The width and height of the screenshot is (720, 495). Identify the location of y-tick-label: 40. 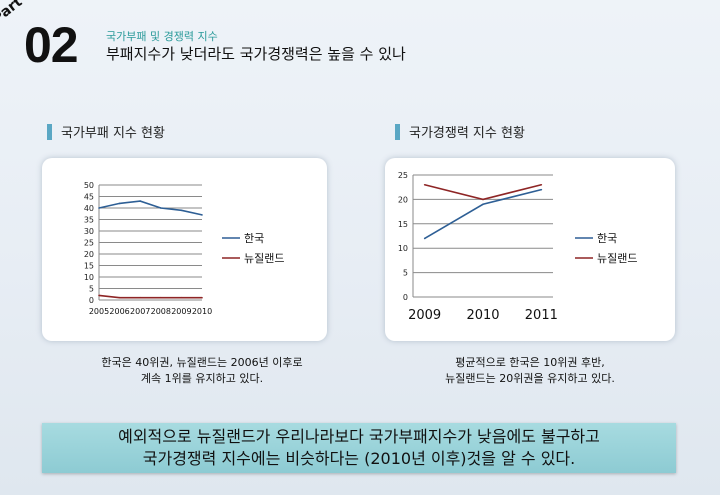
(89, 208).